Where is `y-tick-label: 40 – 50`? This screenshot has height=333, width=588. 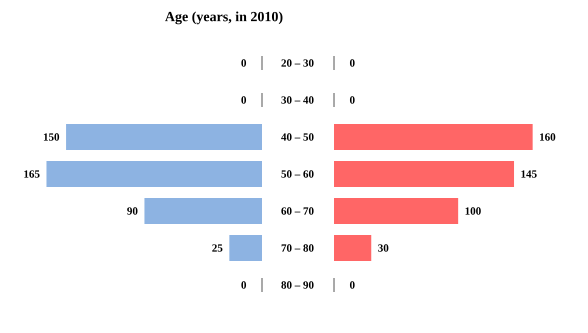
y-tick-label: 40 – 50 is located at coordinates (297, 137).